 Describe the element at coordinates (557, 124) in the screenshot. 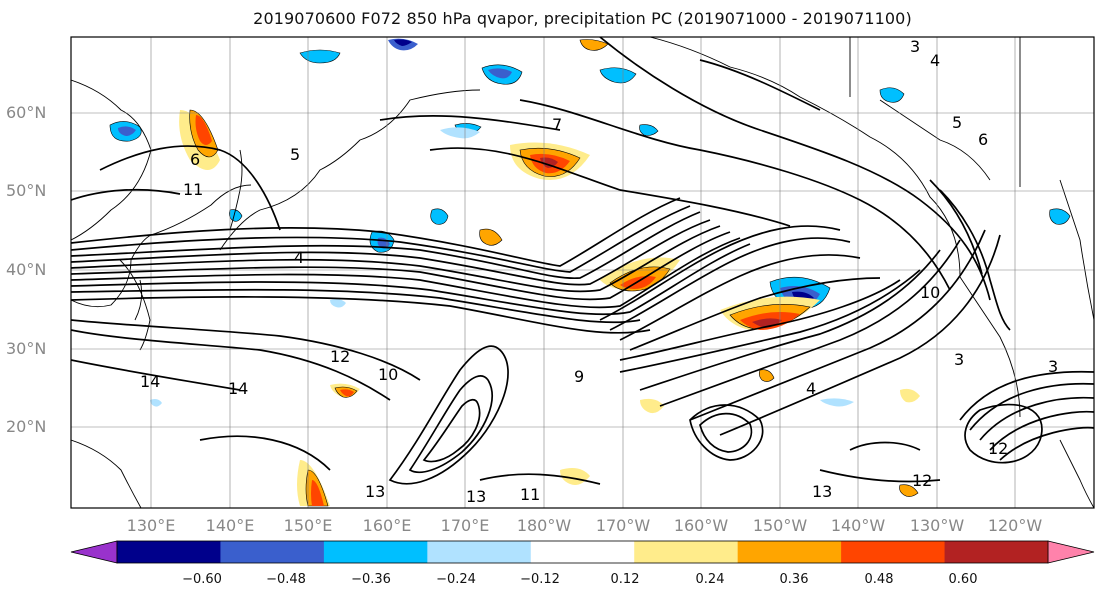

I see `contour-label: 7` at that location.